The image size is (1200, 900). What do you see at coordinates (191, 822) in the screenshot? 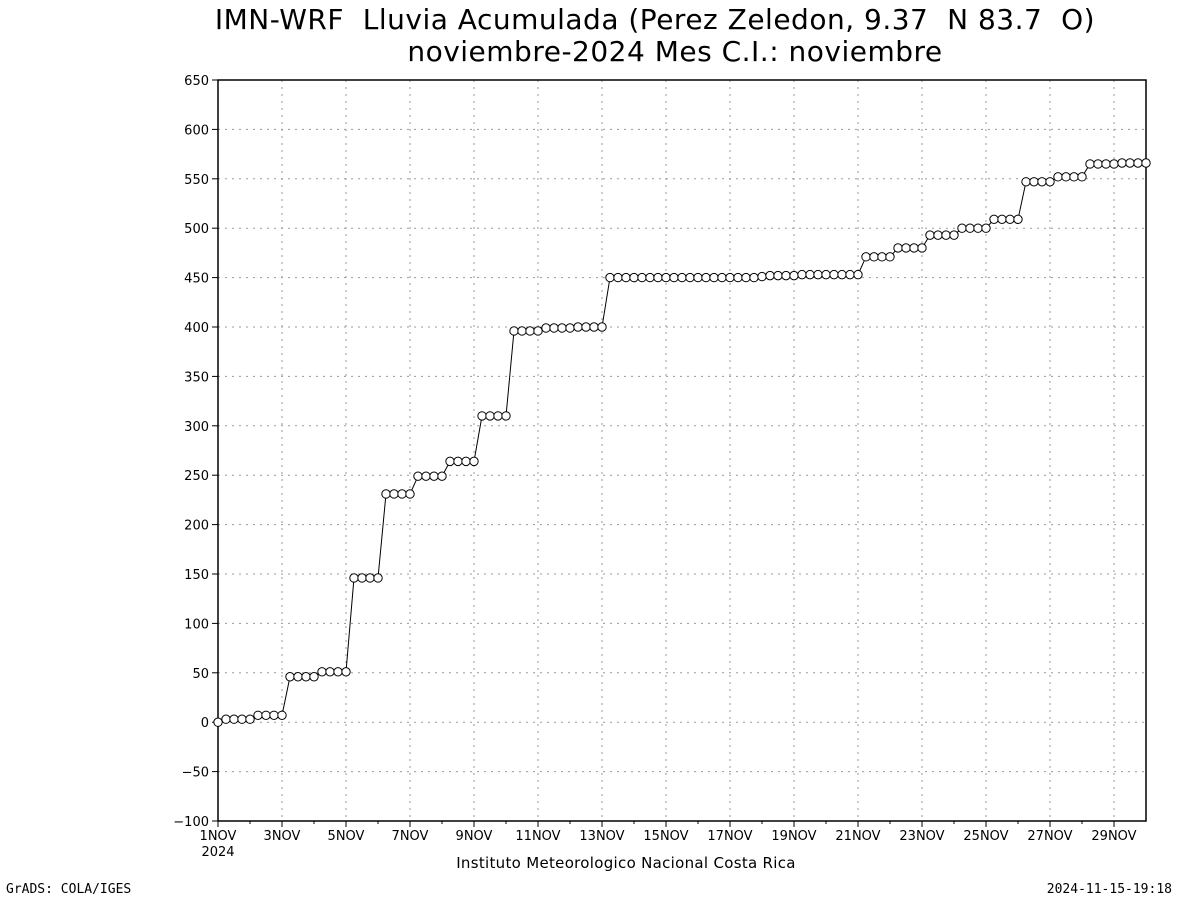
I see `y-tick-label: −100` at bounding box center [191, 822].